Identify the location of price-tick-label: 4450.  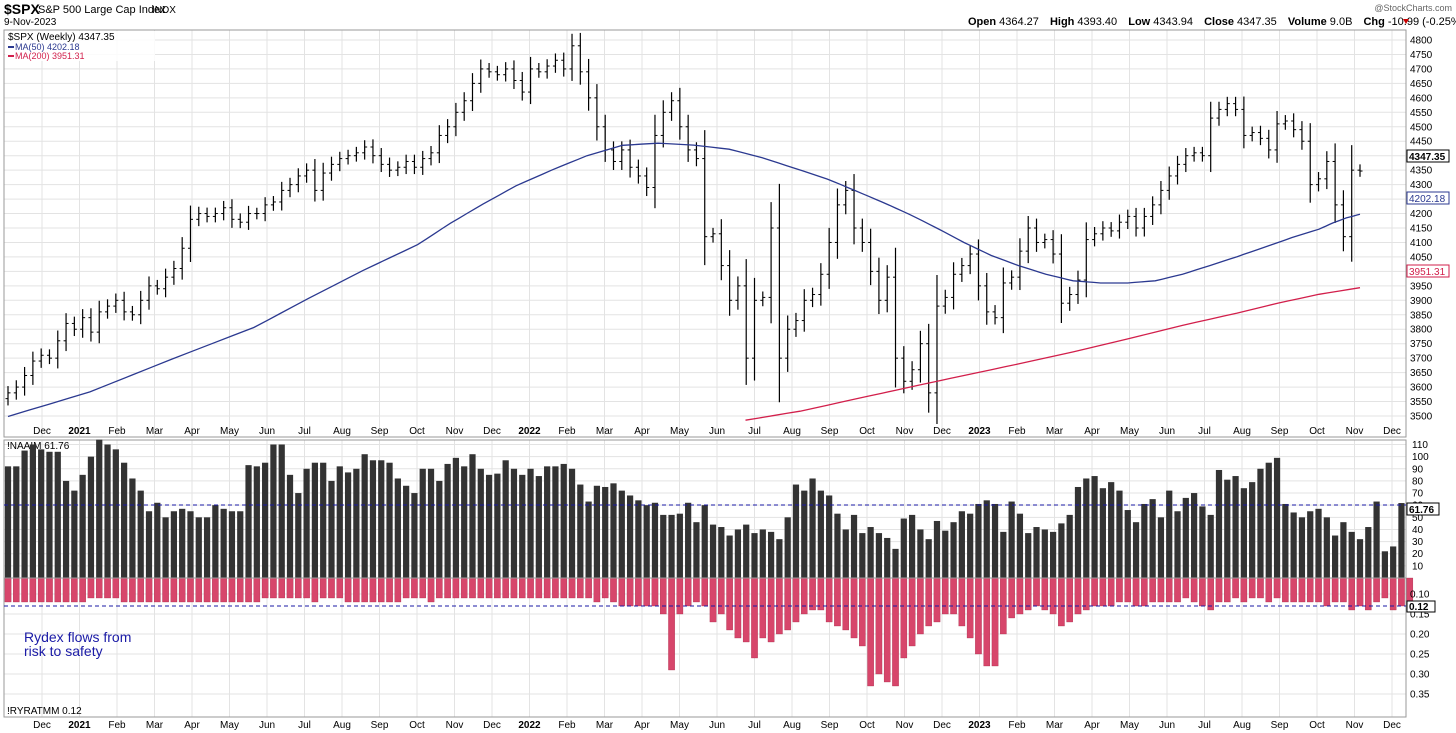
(1421, 142).